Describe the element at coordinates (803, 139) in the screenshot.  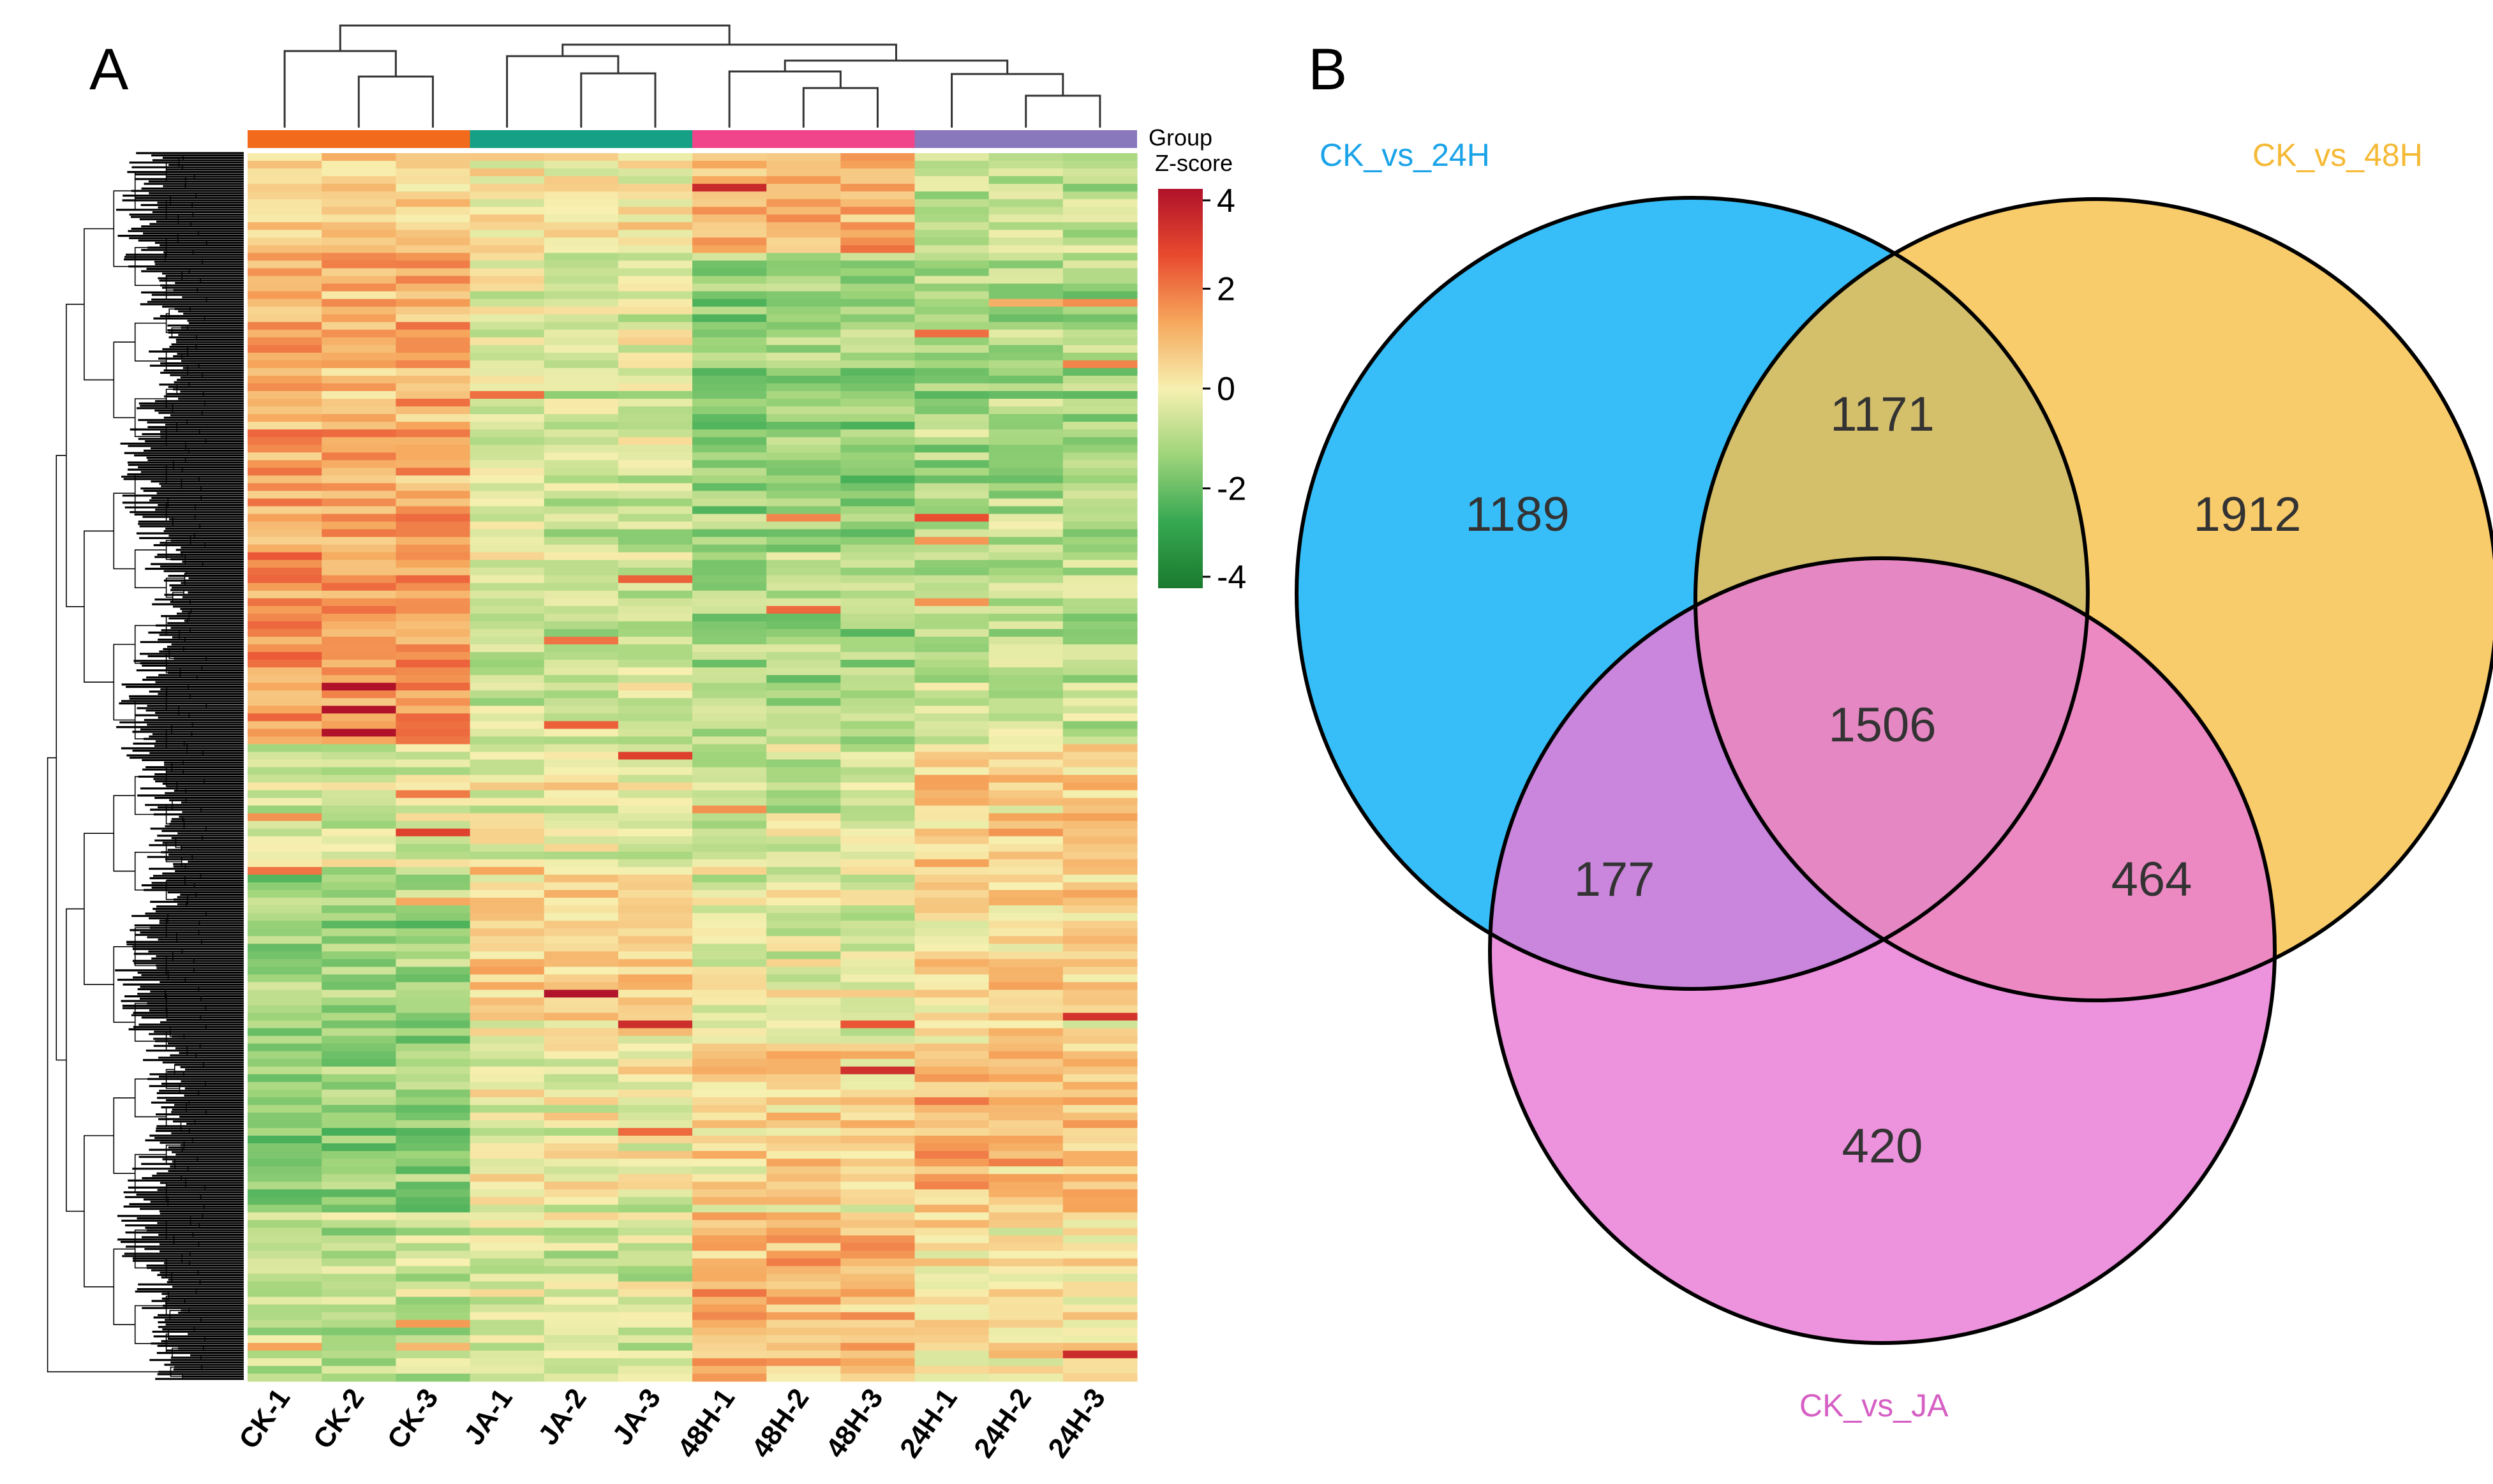
I see `group-bar-segment` at that location.